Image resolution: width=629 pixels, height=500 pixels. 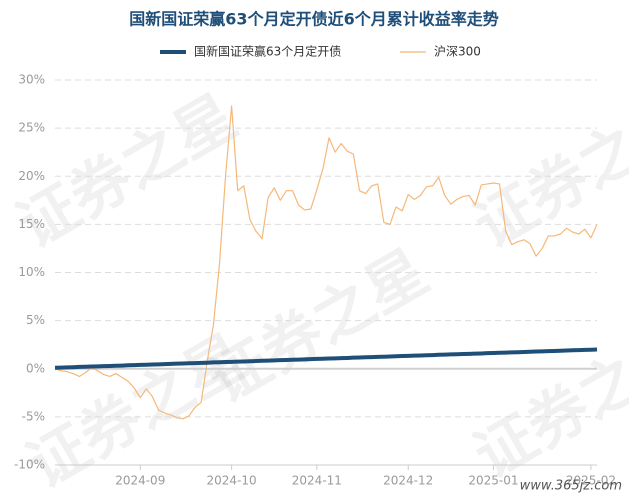 I want to click on y-tick-label: -10%, so click(x=29, y=465).